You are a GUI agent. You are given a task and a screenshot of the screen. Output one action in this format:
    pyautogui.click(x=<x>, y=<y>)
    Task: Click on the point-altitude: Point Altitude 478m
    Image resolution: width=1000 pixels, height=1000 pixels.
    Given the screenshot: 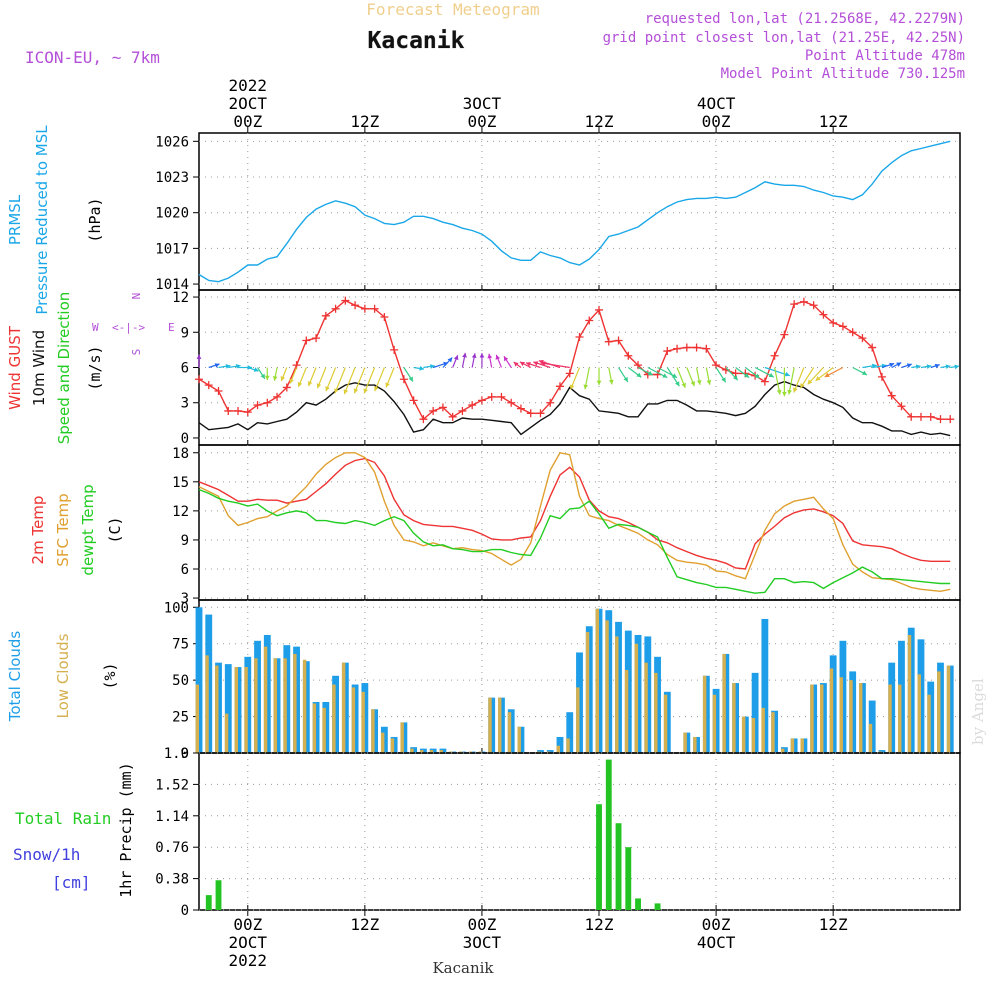 What is the action you would take?
    pyautogui.click(x=885, y=56)
    